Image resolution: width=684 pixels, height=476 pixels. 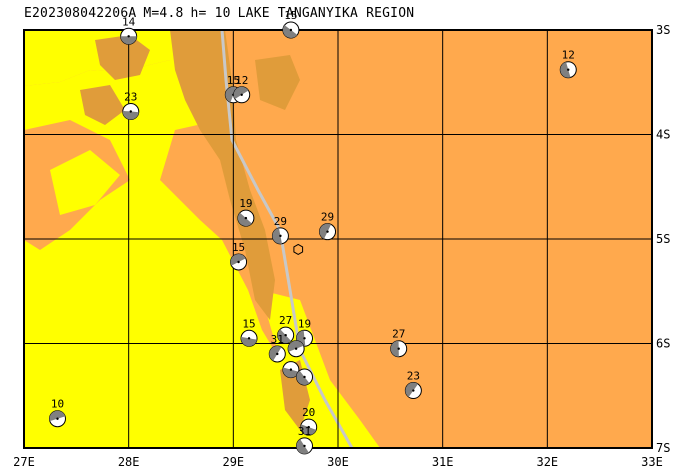 What do you see at coordinates (326, 13) in the screenshot?
I see `region-name: LAKE TANGANYIKA REGION` at bounding box center [326, 13].